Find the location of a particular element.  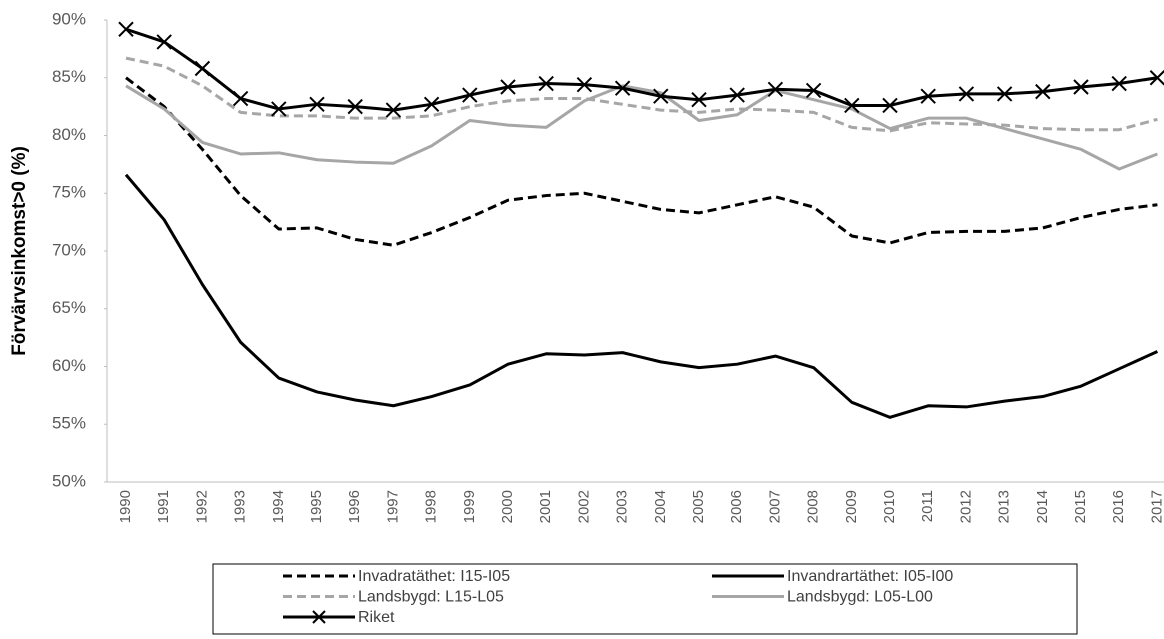

x-tick-label: 1990 is located at coordinates (125, 506).